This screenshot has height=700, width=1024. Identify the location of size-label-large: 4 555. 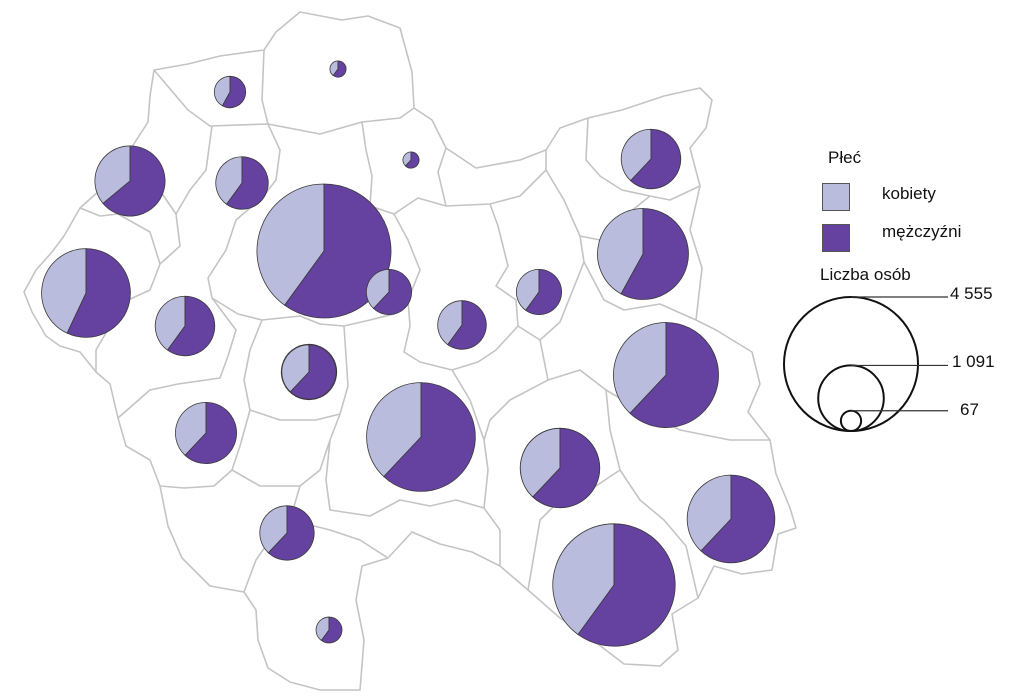
(971, 293).